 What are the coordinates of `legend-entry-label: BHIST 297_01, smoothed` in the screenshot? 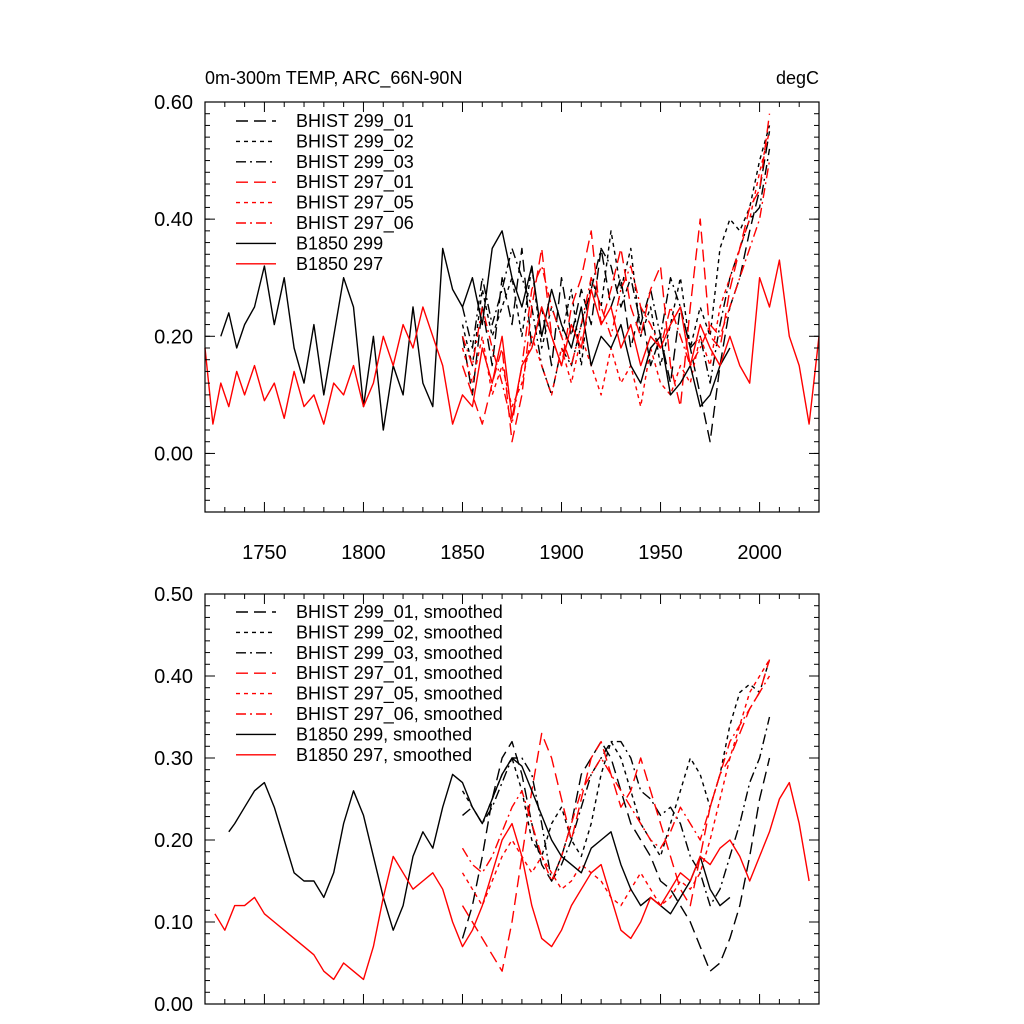 It's located at (399, 673).